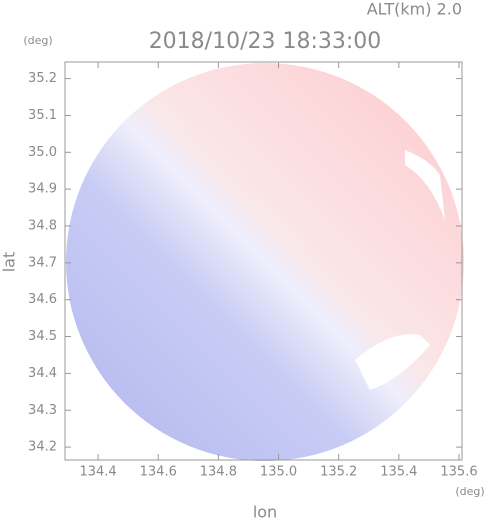 This screenshot has height=521, width=491. What do you see at coordinates (458, 472) in the screenshot?
I see `x-tick-label: 135.6` at bounding box center [458, 472].